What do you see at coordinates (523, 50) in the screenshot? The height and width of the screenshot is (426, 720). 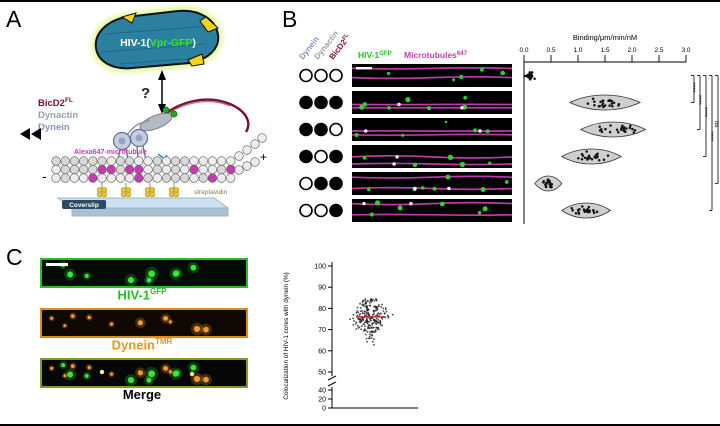 I see `svg-text: 0.0` at bounding box center [523, 50].